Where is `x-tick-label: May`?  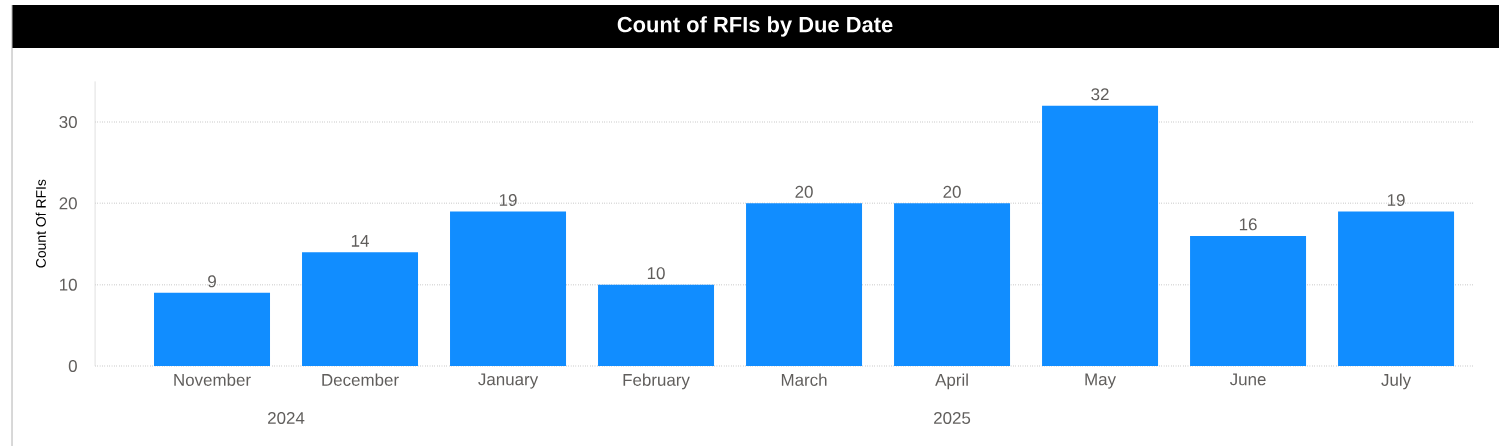
x-tick-label: May is located at coordinates (1101, 381).